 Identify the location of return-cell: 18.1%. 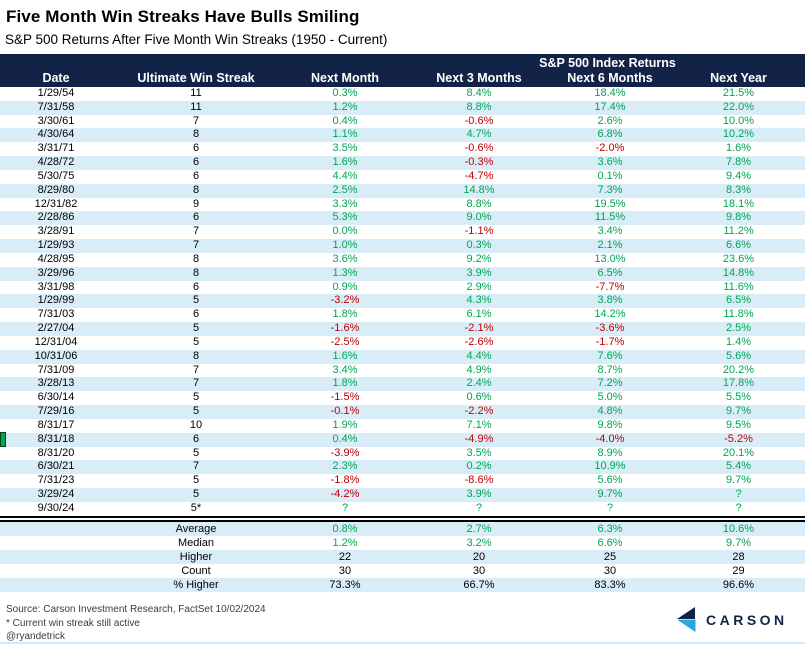
(738, 203).